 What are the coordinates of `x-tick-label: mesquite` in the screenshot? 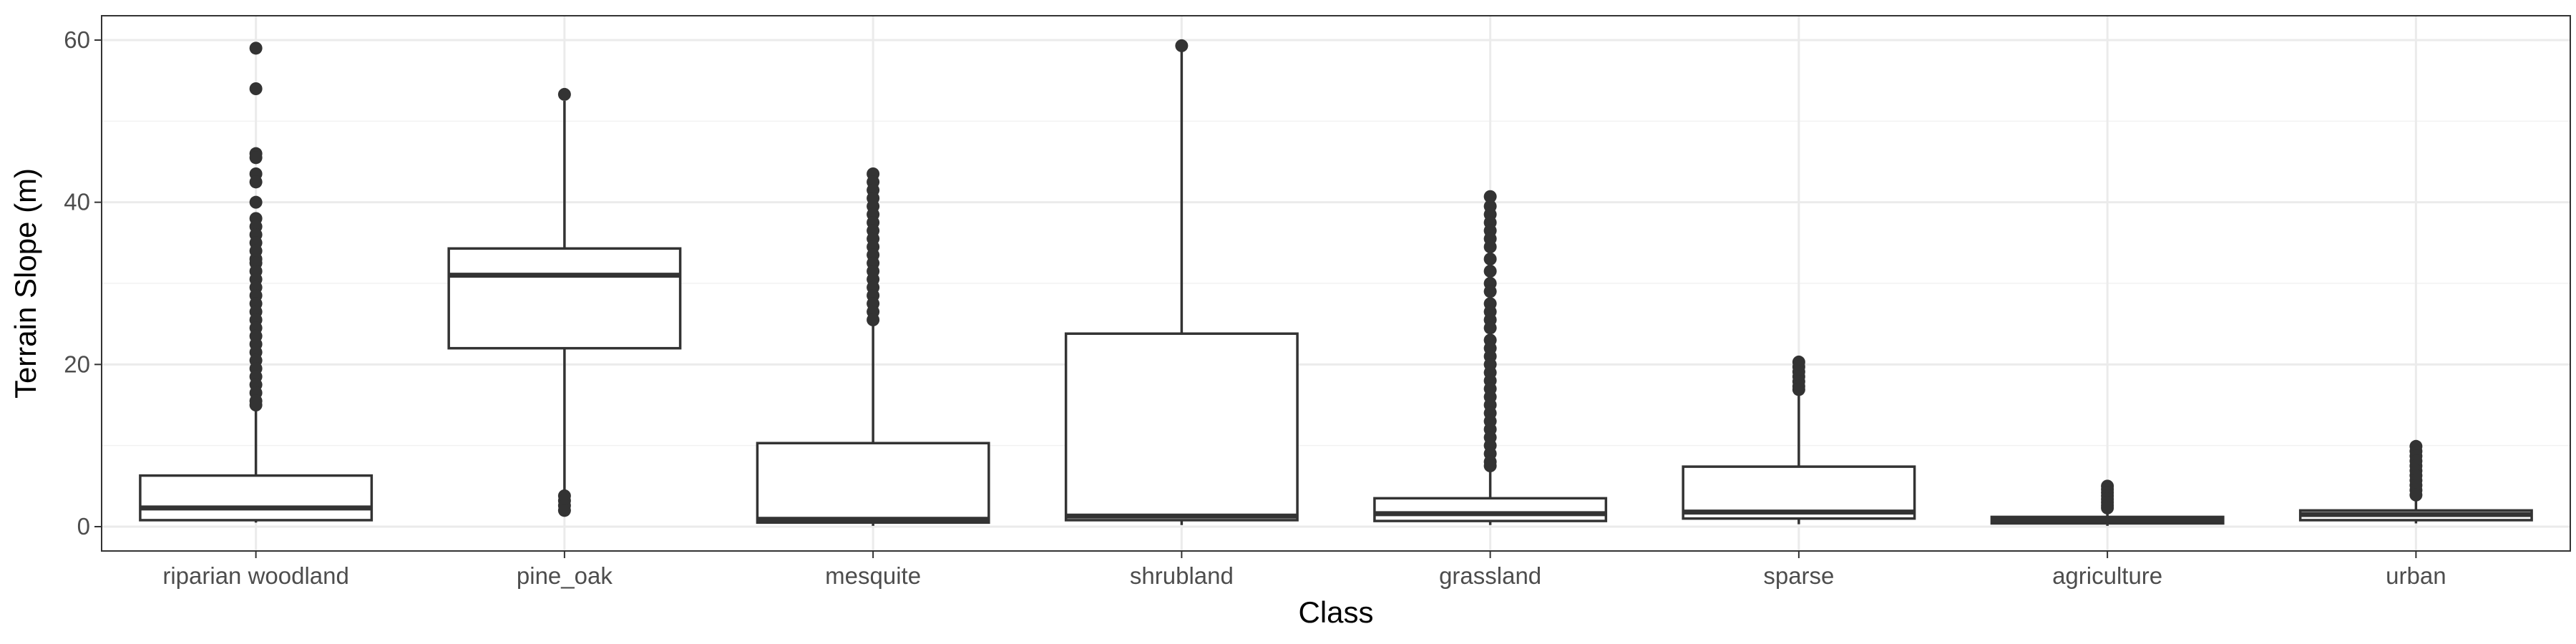 It's located at (873, 575).